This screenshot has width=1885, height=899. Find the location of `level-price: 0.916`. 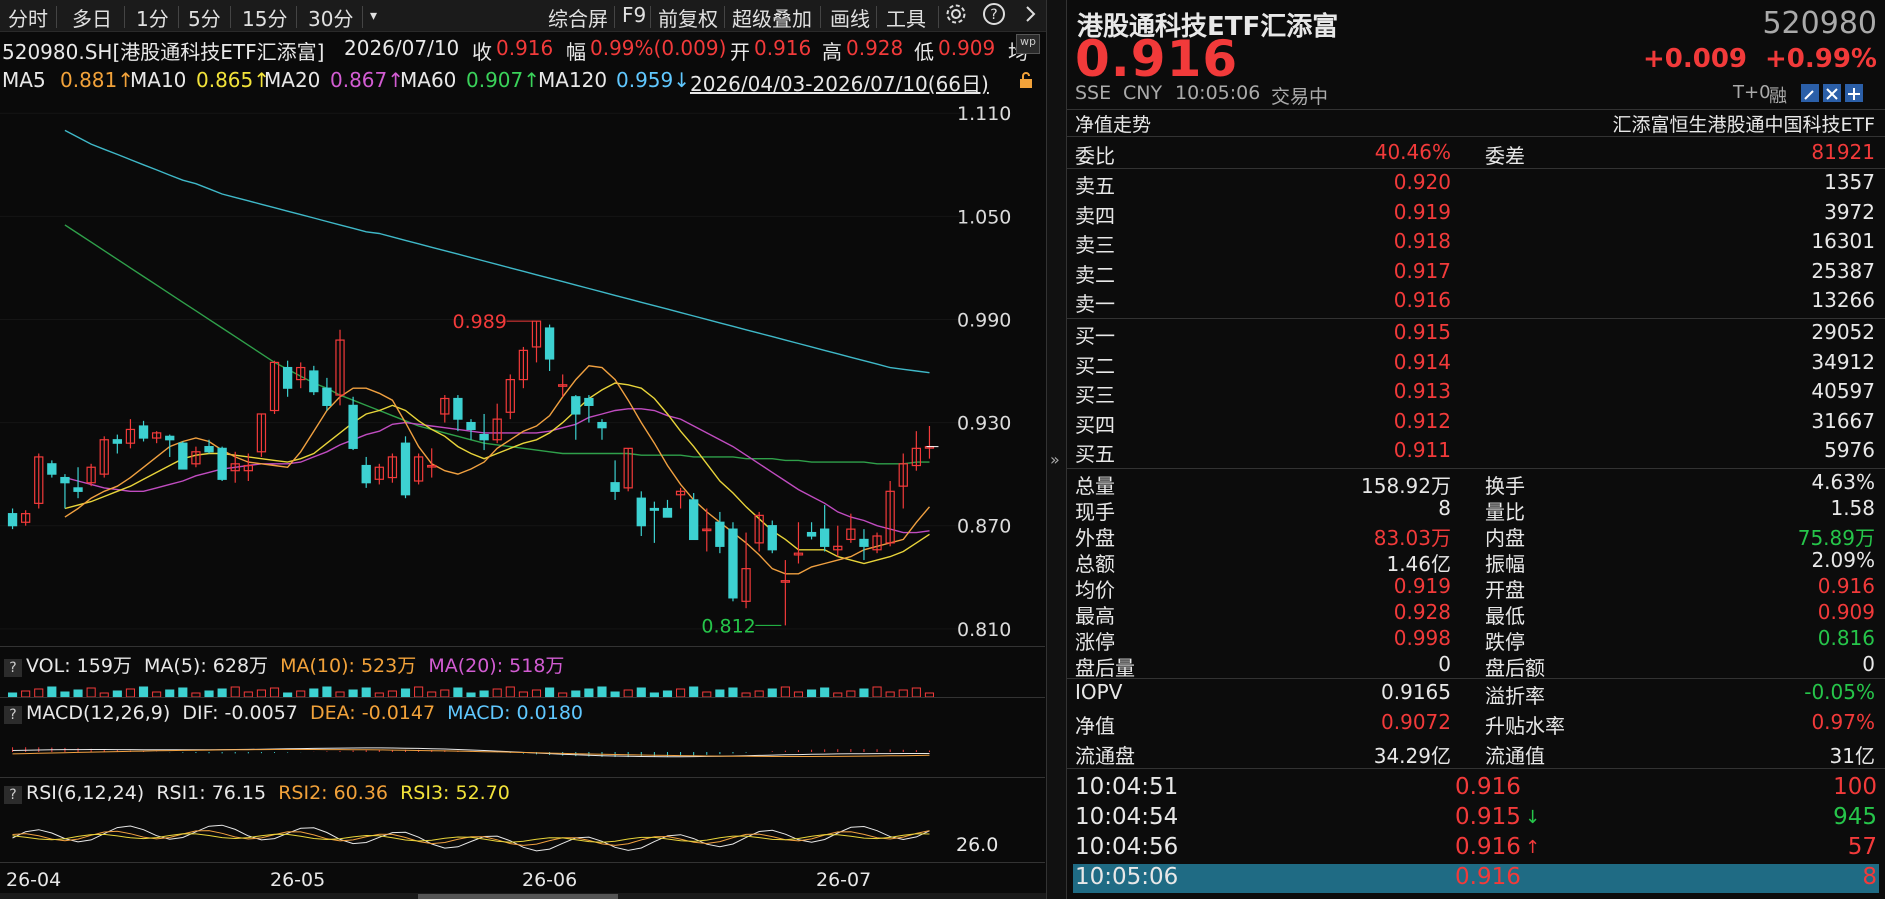

level-price: 0.916 is located at coordinates (1422, 300).